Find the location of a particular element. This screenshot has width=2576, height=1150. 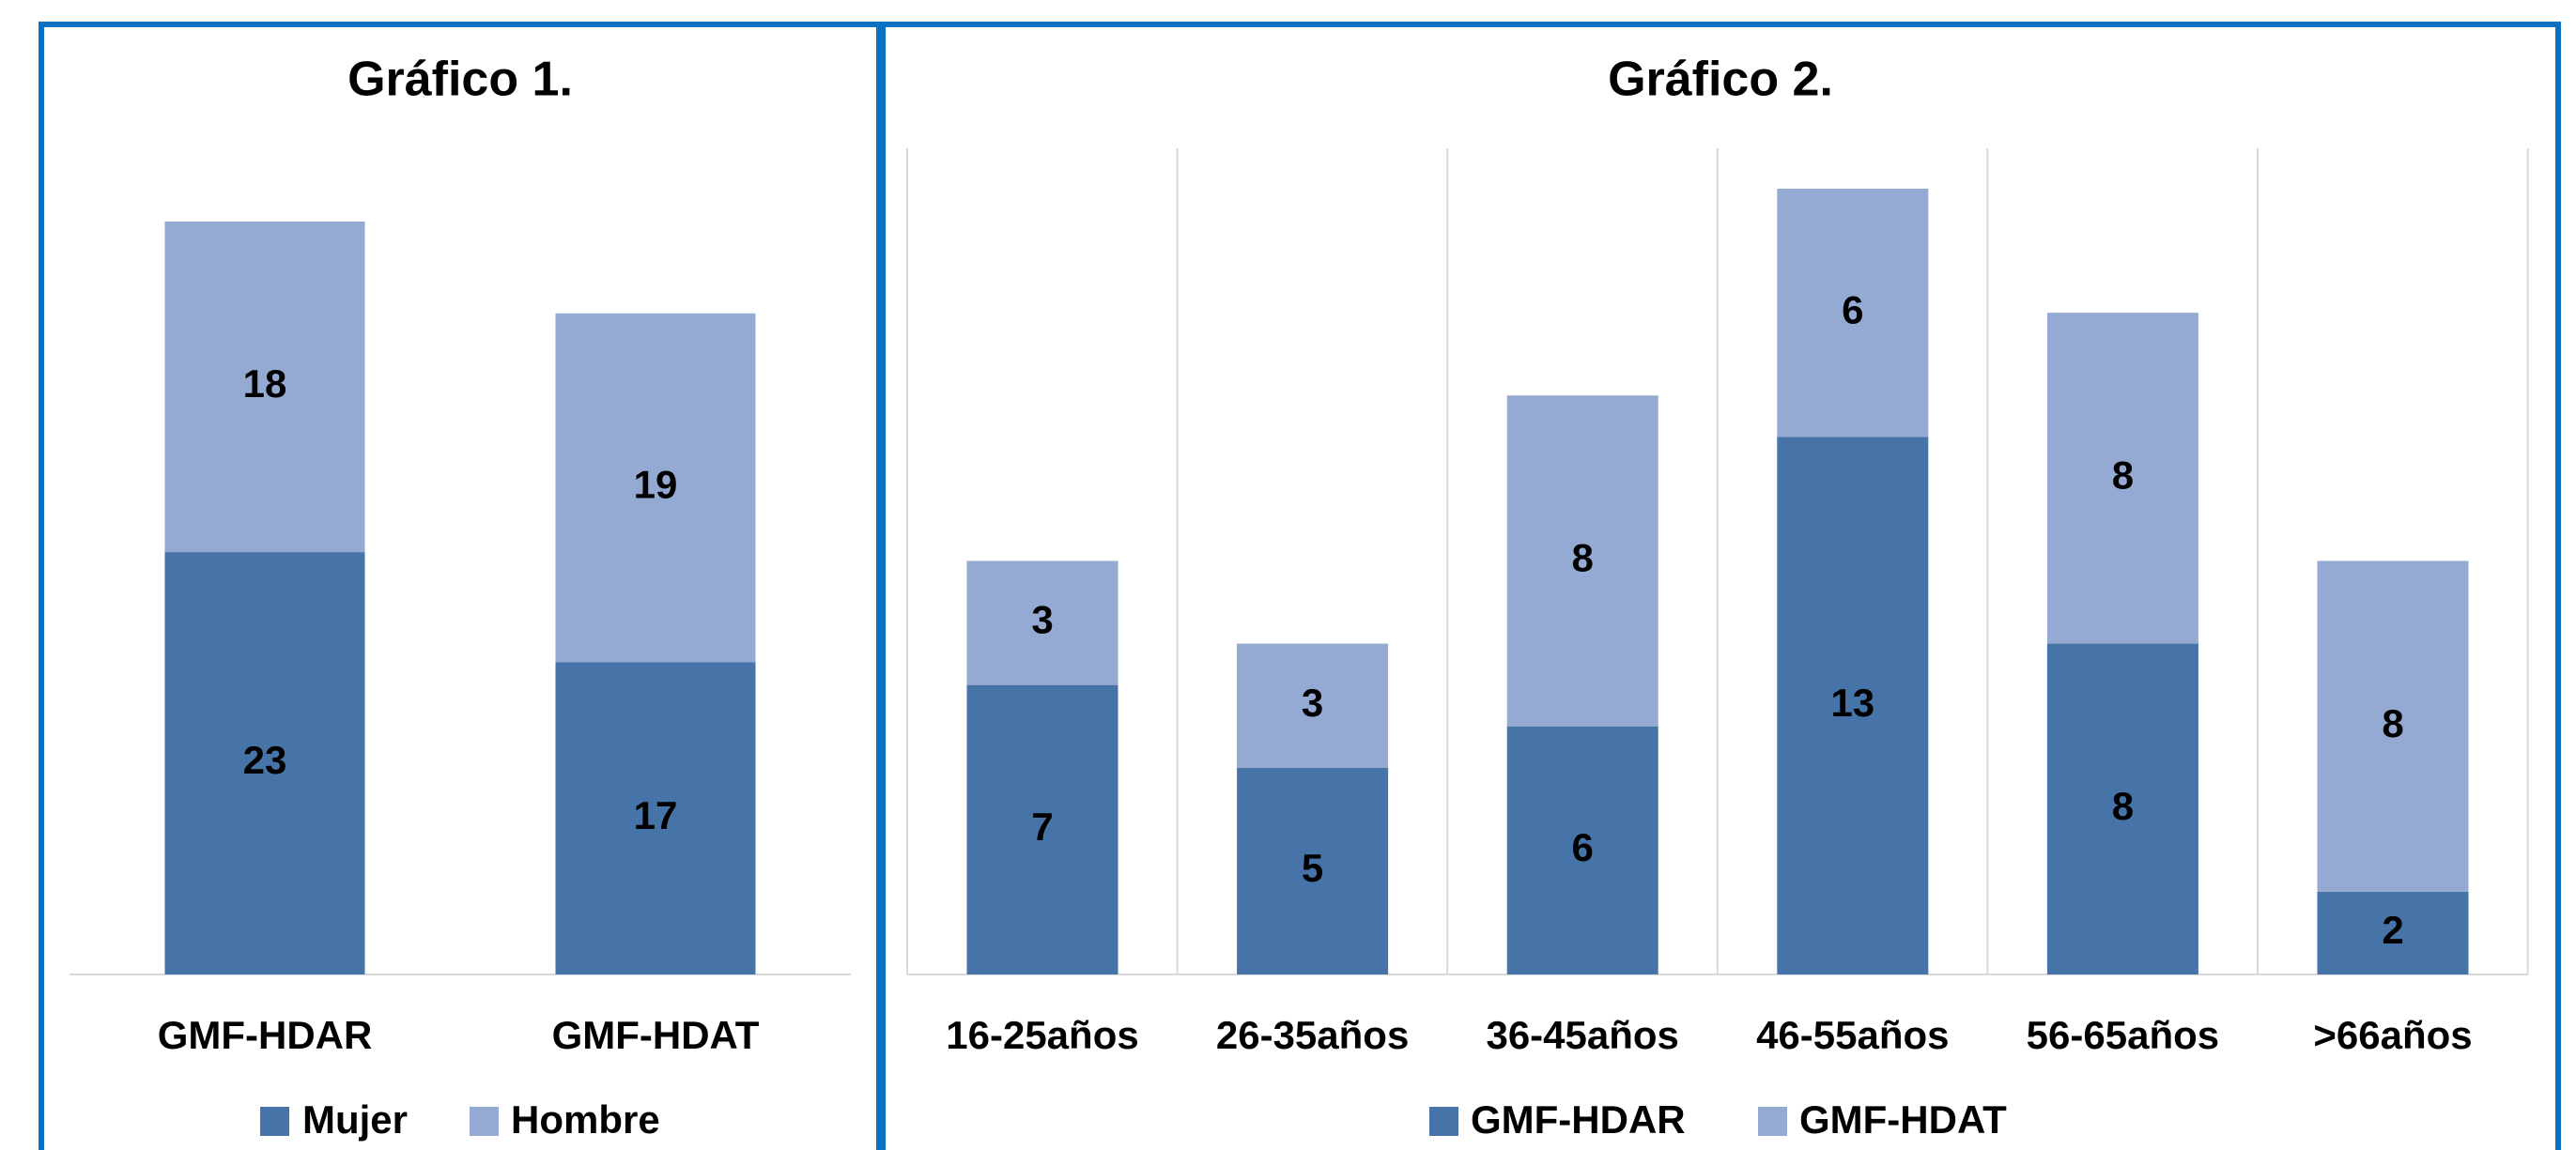

data-label: 17 is located at coordinates (656, 815).